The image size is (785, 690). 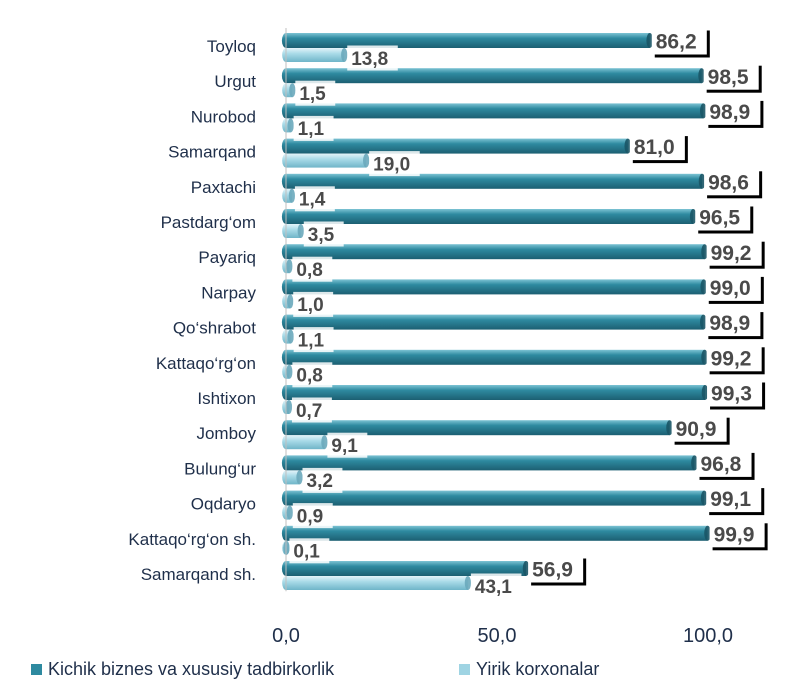 I want to click on data-label: 56,9, so click(x=552, y=570).